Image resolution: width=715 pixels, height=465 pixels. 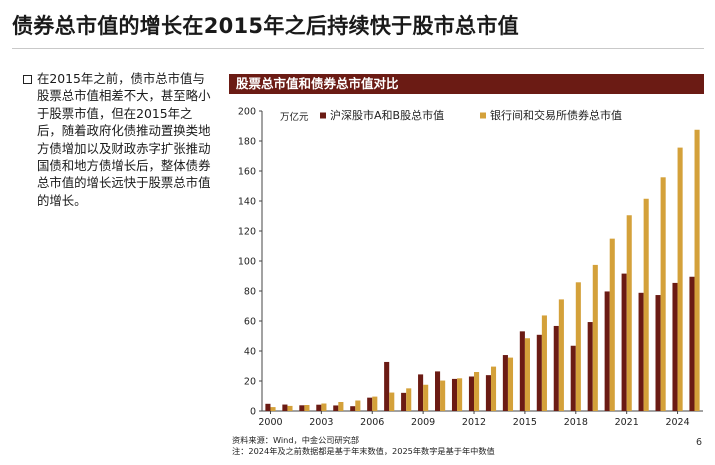 What do you see at coordinates (556, 368) in the screenshot?
I see `bar-stock-2017` at bounding box center [556, 368].